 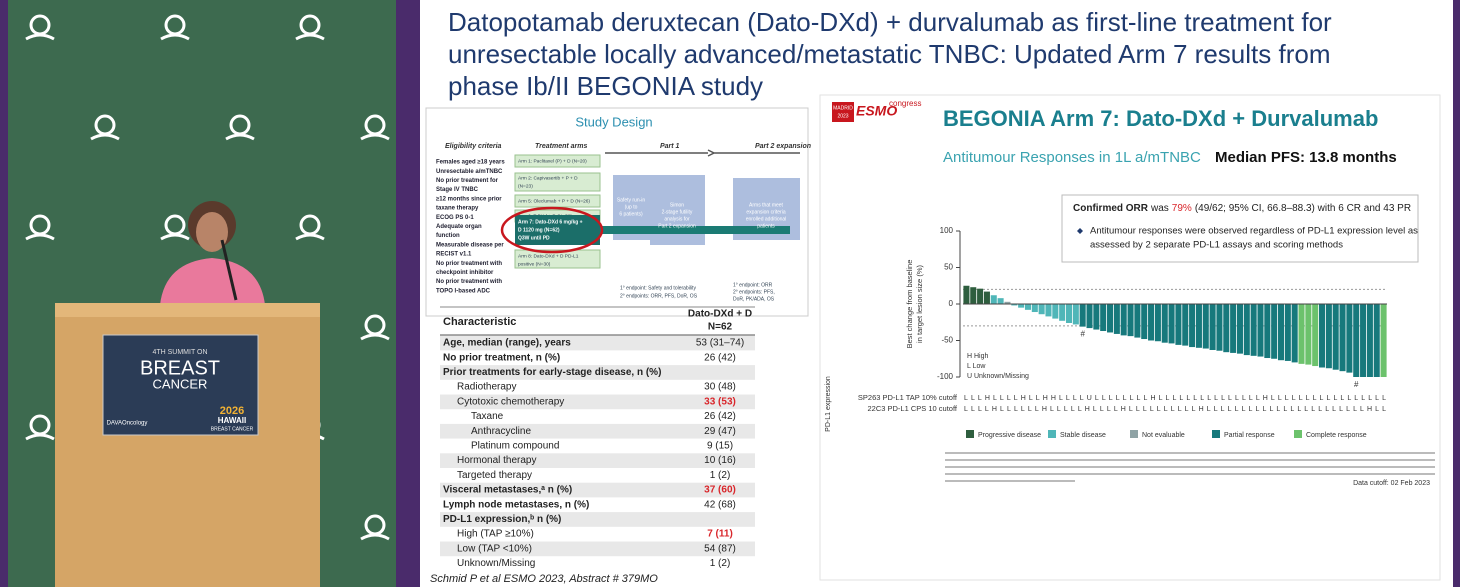 I want to click on phase-text: Safety run-in, so click(x=631, y=200).